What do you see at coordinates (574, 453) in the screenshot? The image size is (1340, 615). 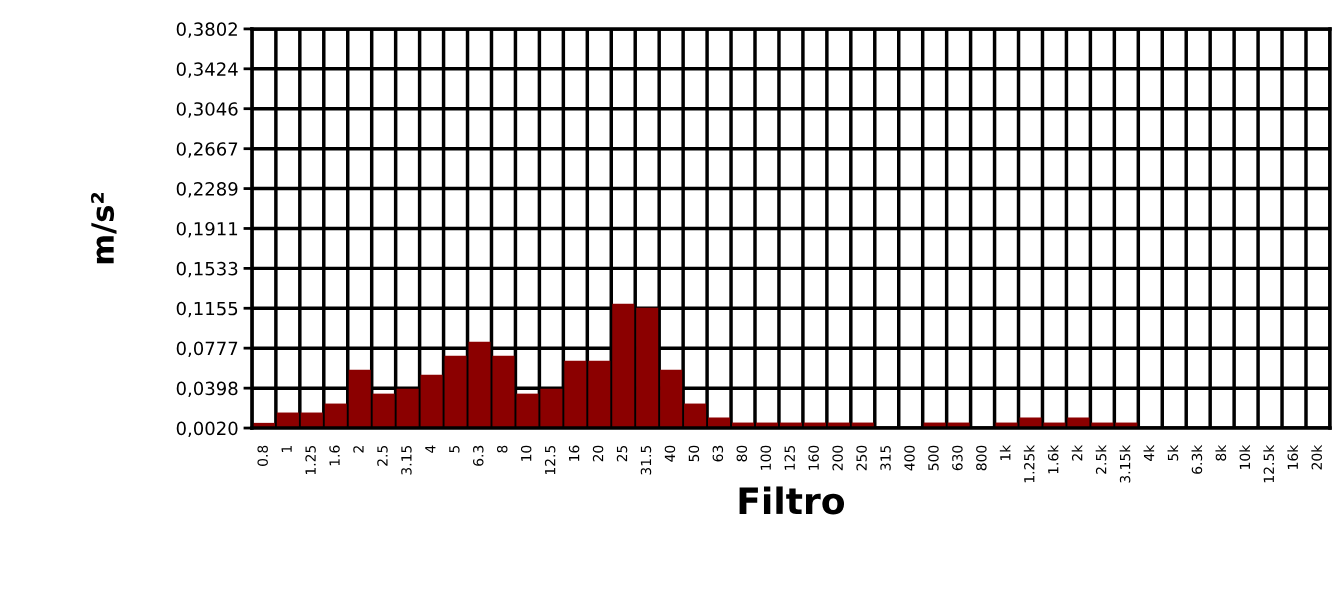 I see `x-tick-label: 16` at bounding box center [574, 453].